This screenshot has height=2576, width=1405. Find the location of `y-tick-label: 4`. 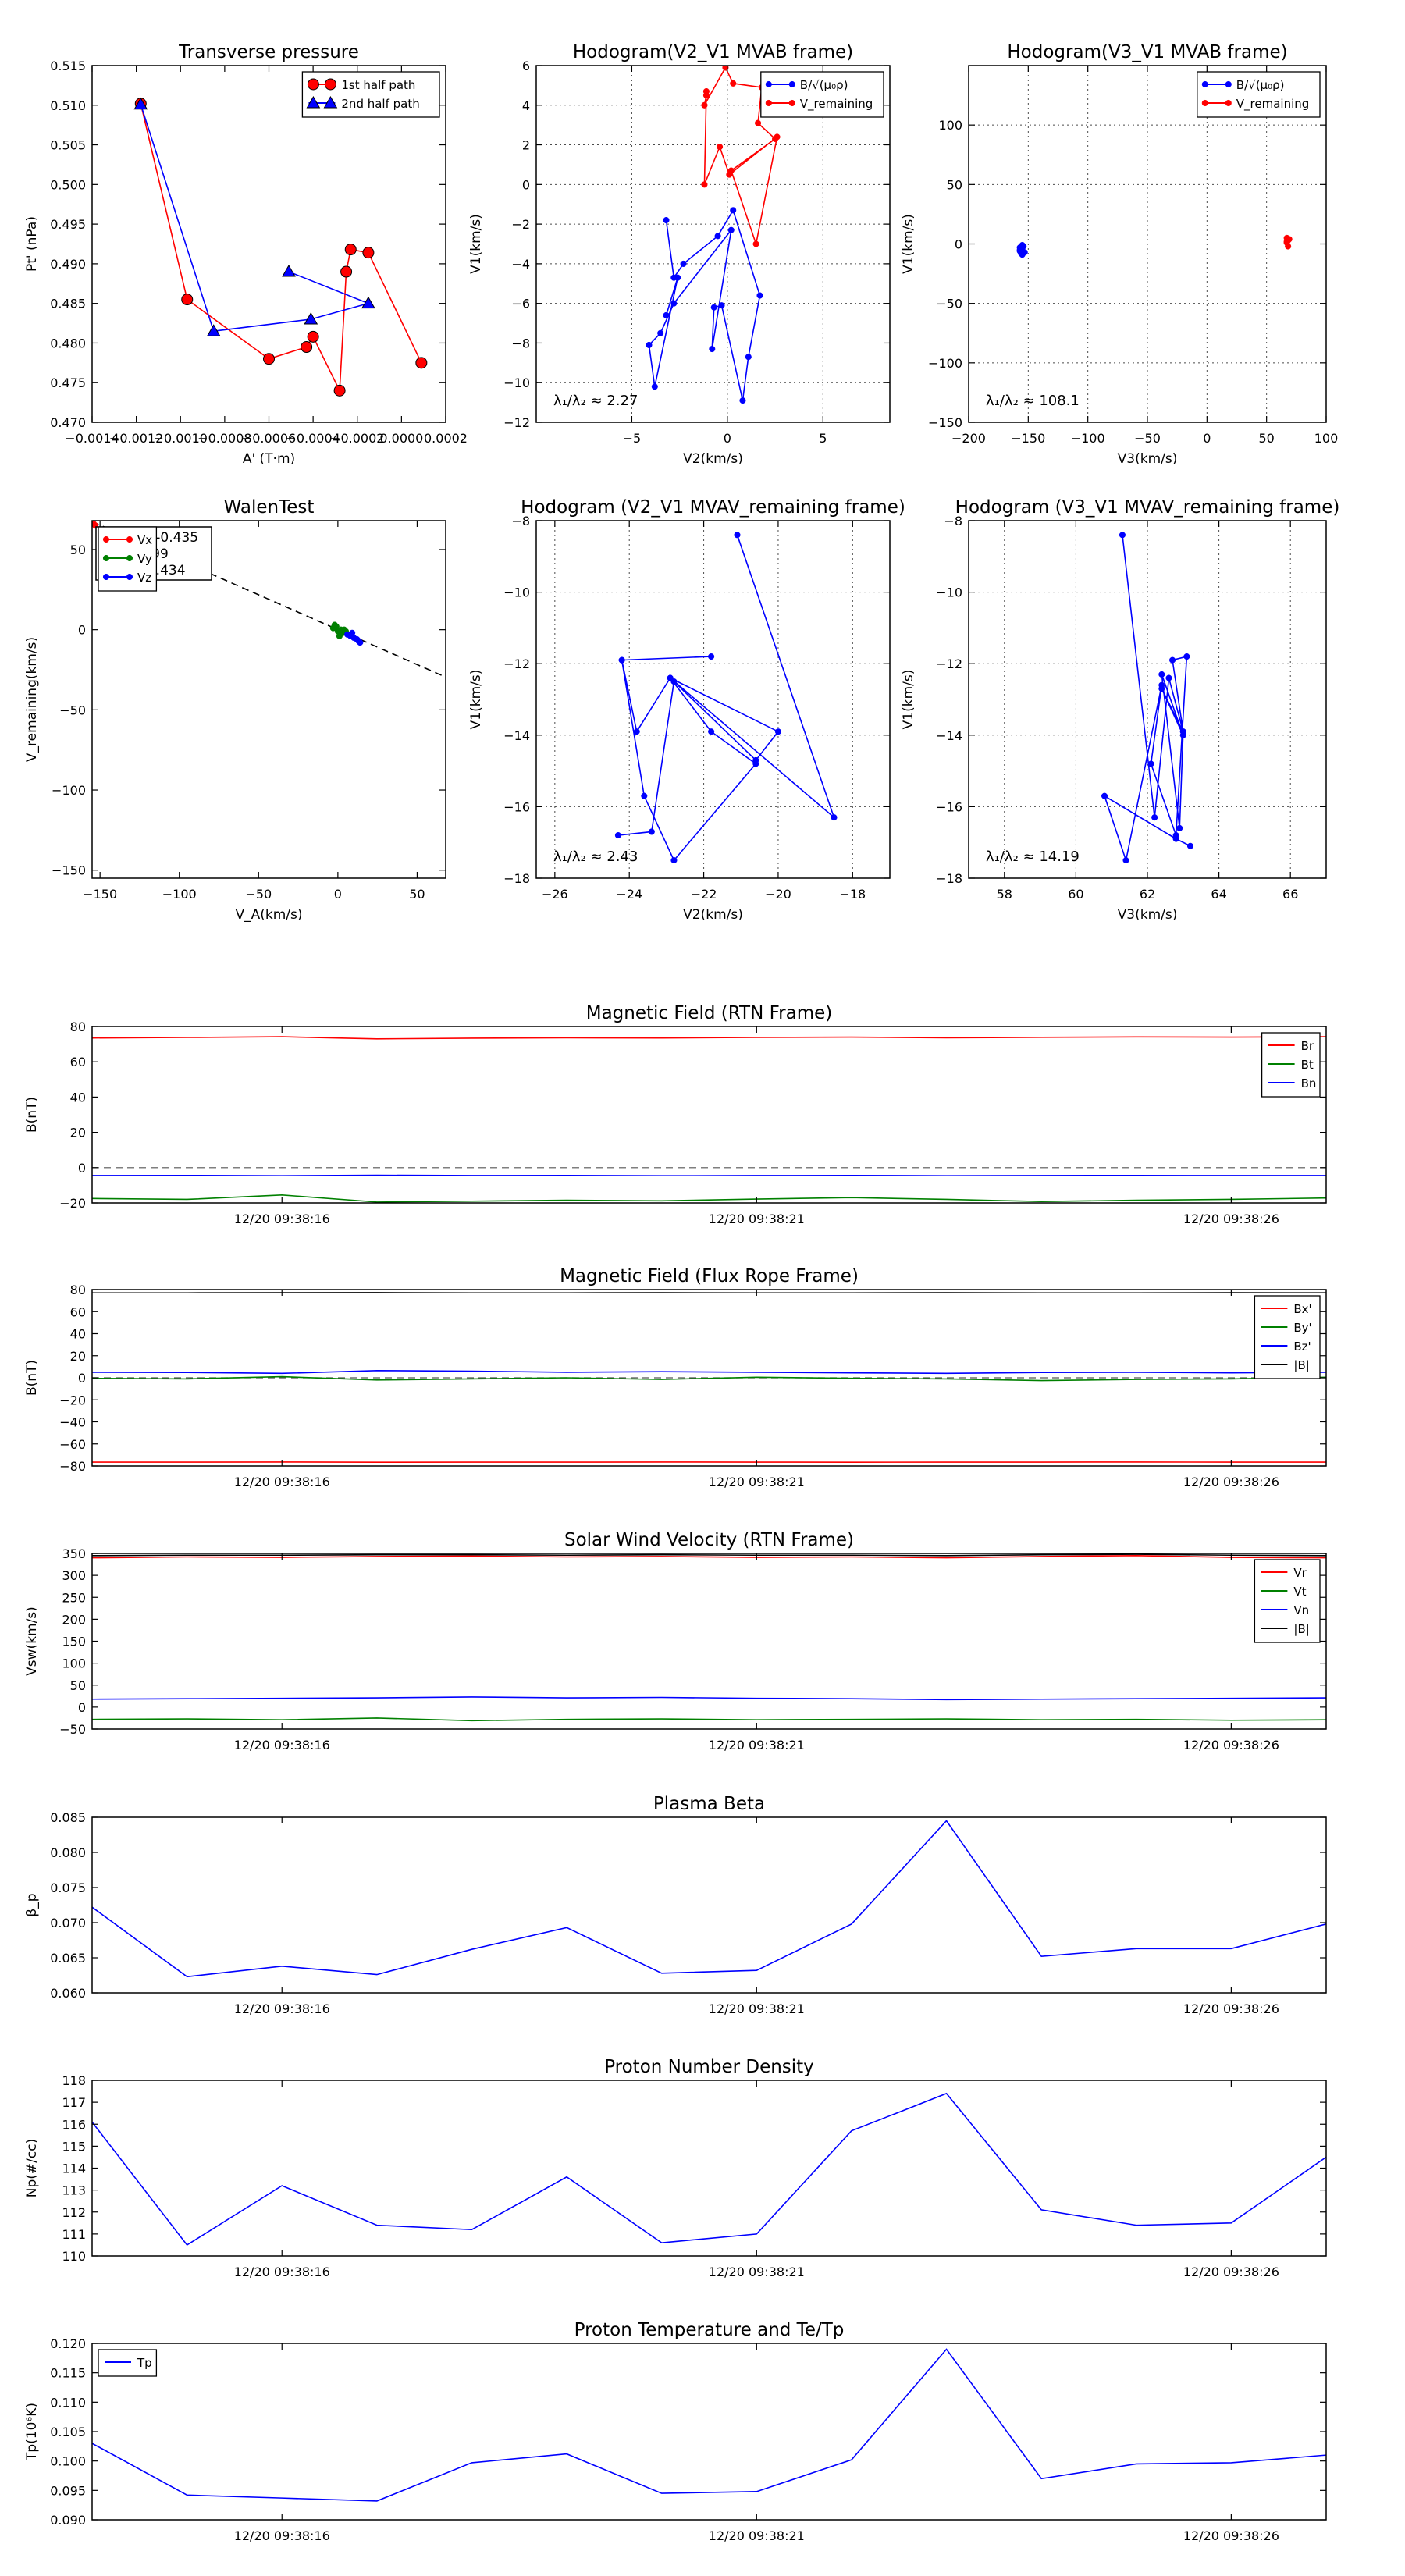

y-tick-label: 4 is located at coordinates (526, 105).